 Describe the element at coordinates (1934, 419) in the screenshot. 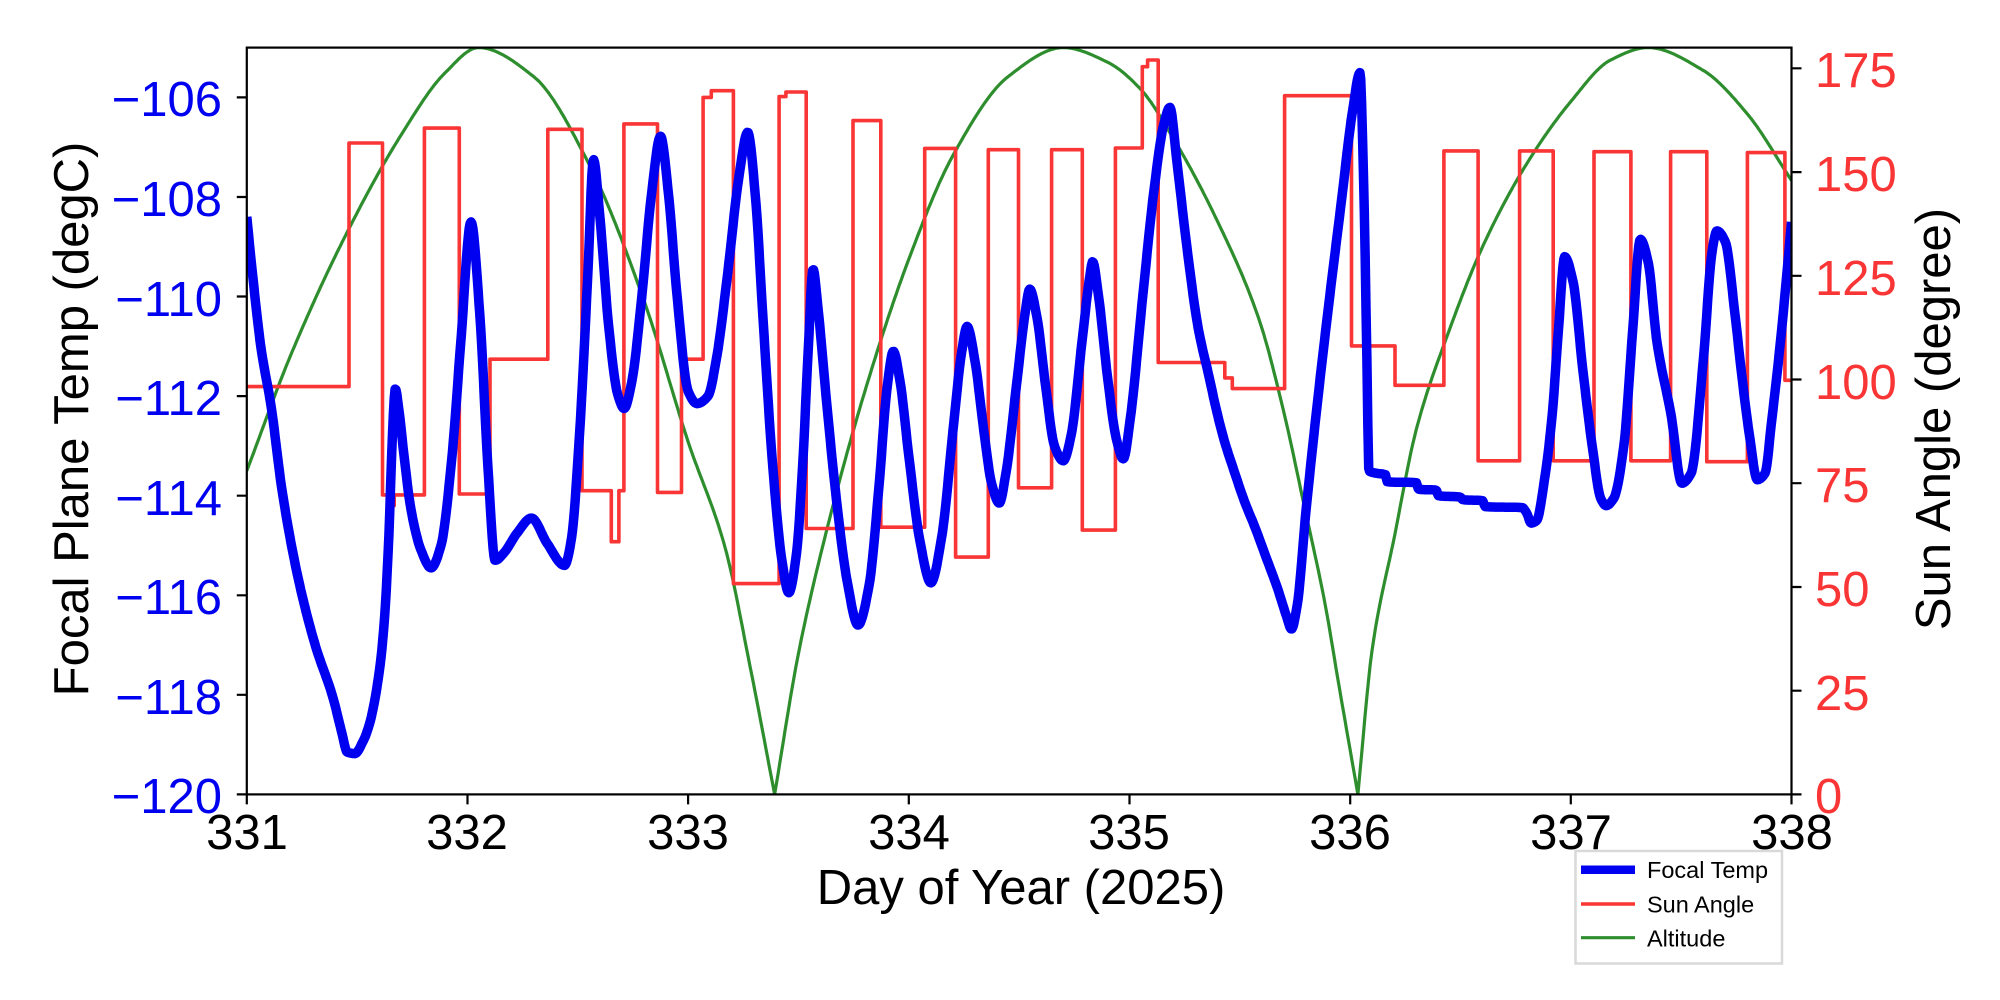

I see `svg-text: Sun Angle (degree)` at that location.